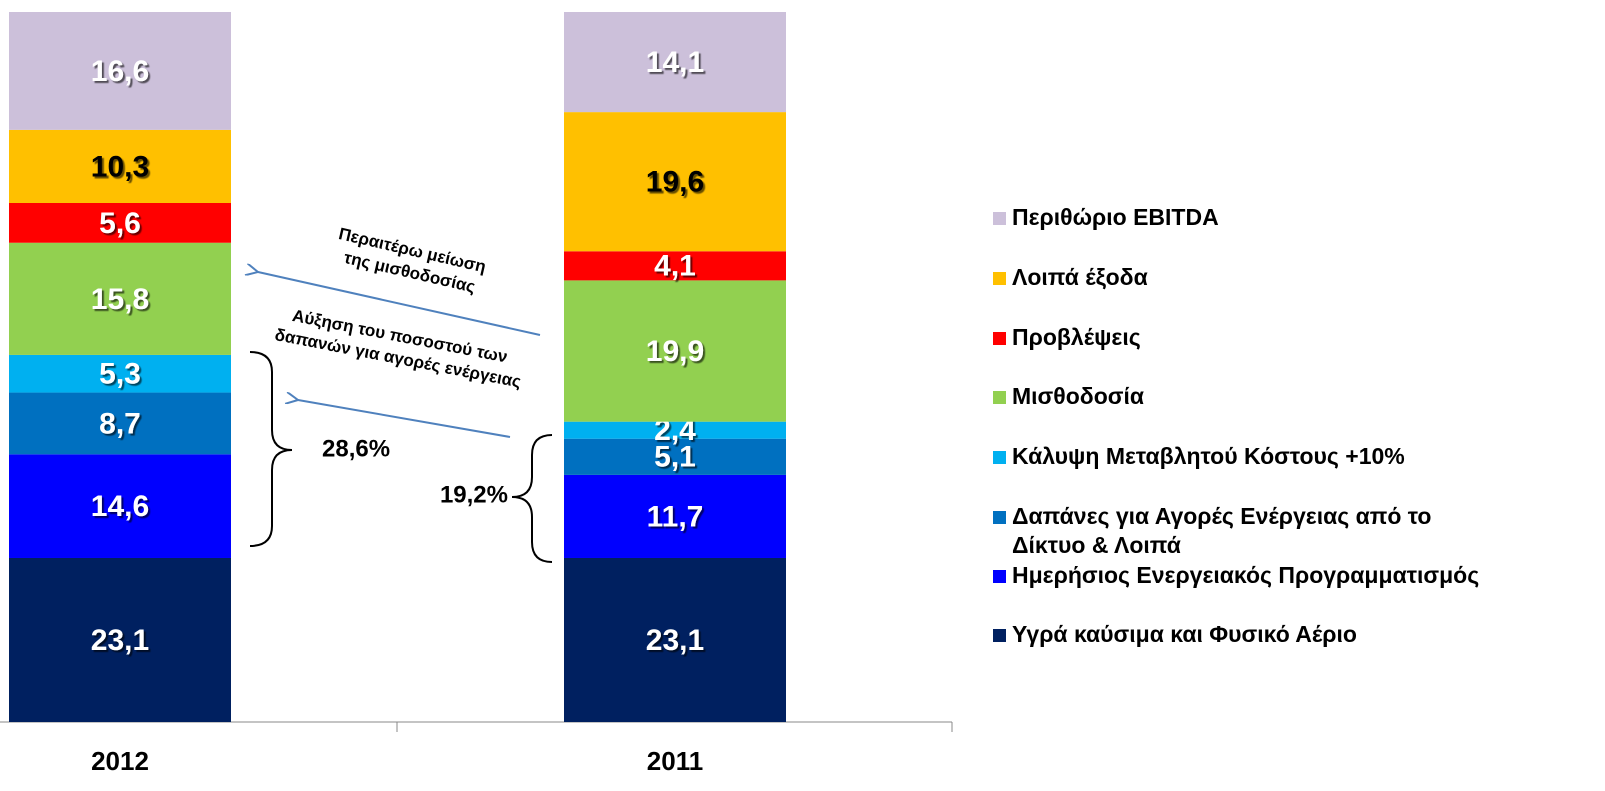  I want to click on legend-label: Λοιπά έξοδα, so click(1080, 277).